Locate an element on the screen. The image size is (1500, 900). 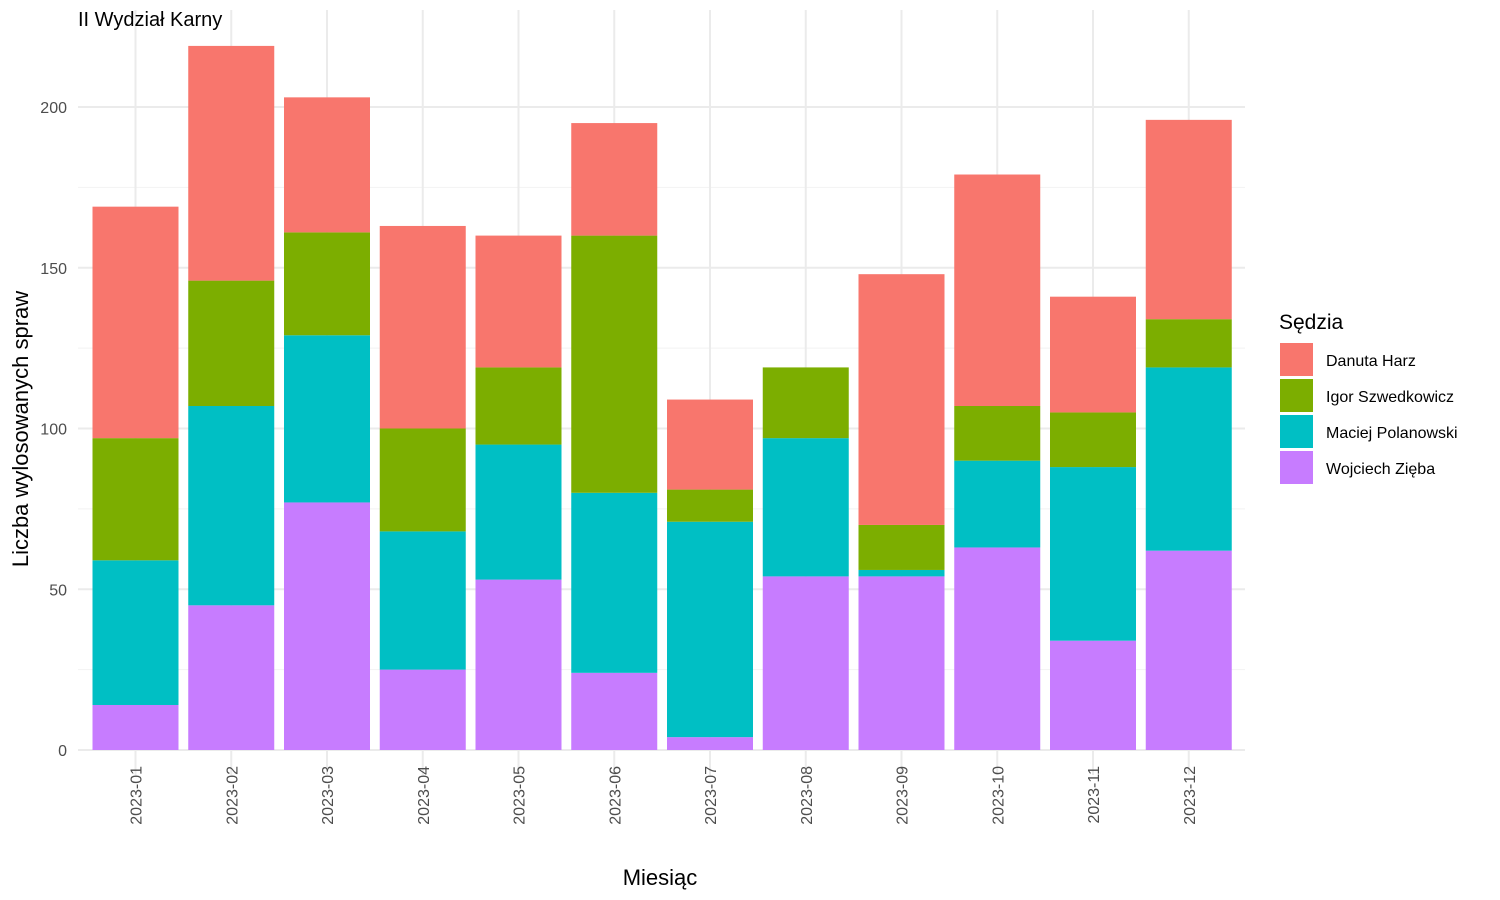
x-tick-label: 2023-12 is located at coordinates (1190, 795).